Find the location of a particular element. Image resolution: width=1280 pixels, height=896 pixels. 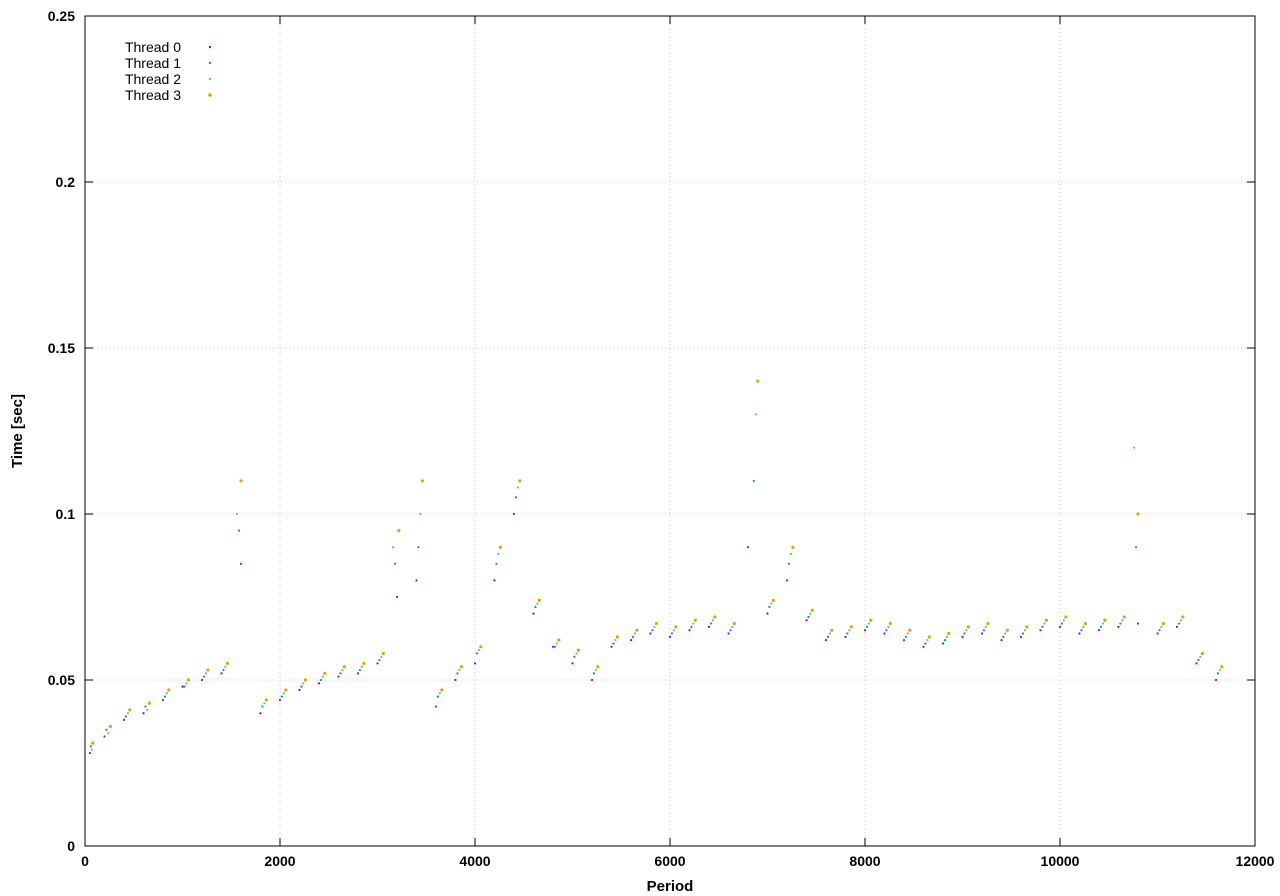

legend-label: Thread 3 is located at coordinates (153, 95).